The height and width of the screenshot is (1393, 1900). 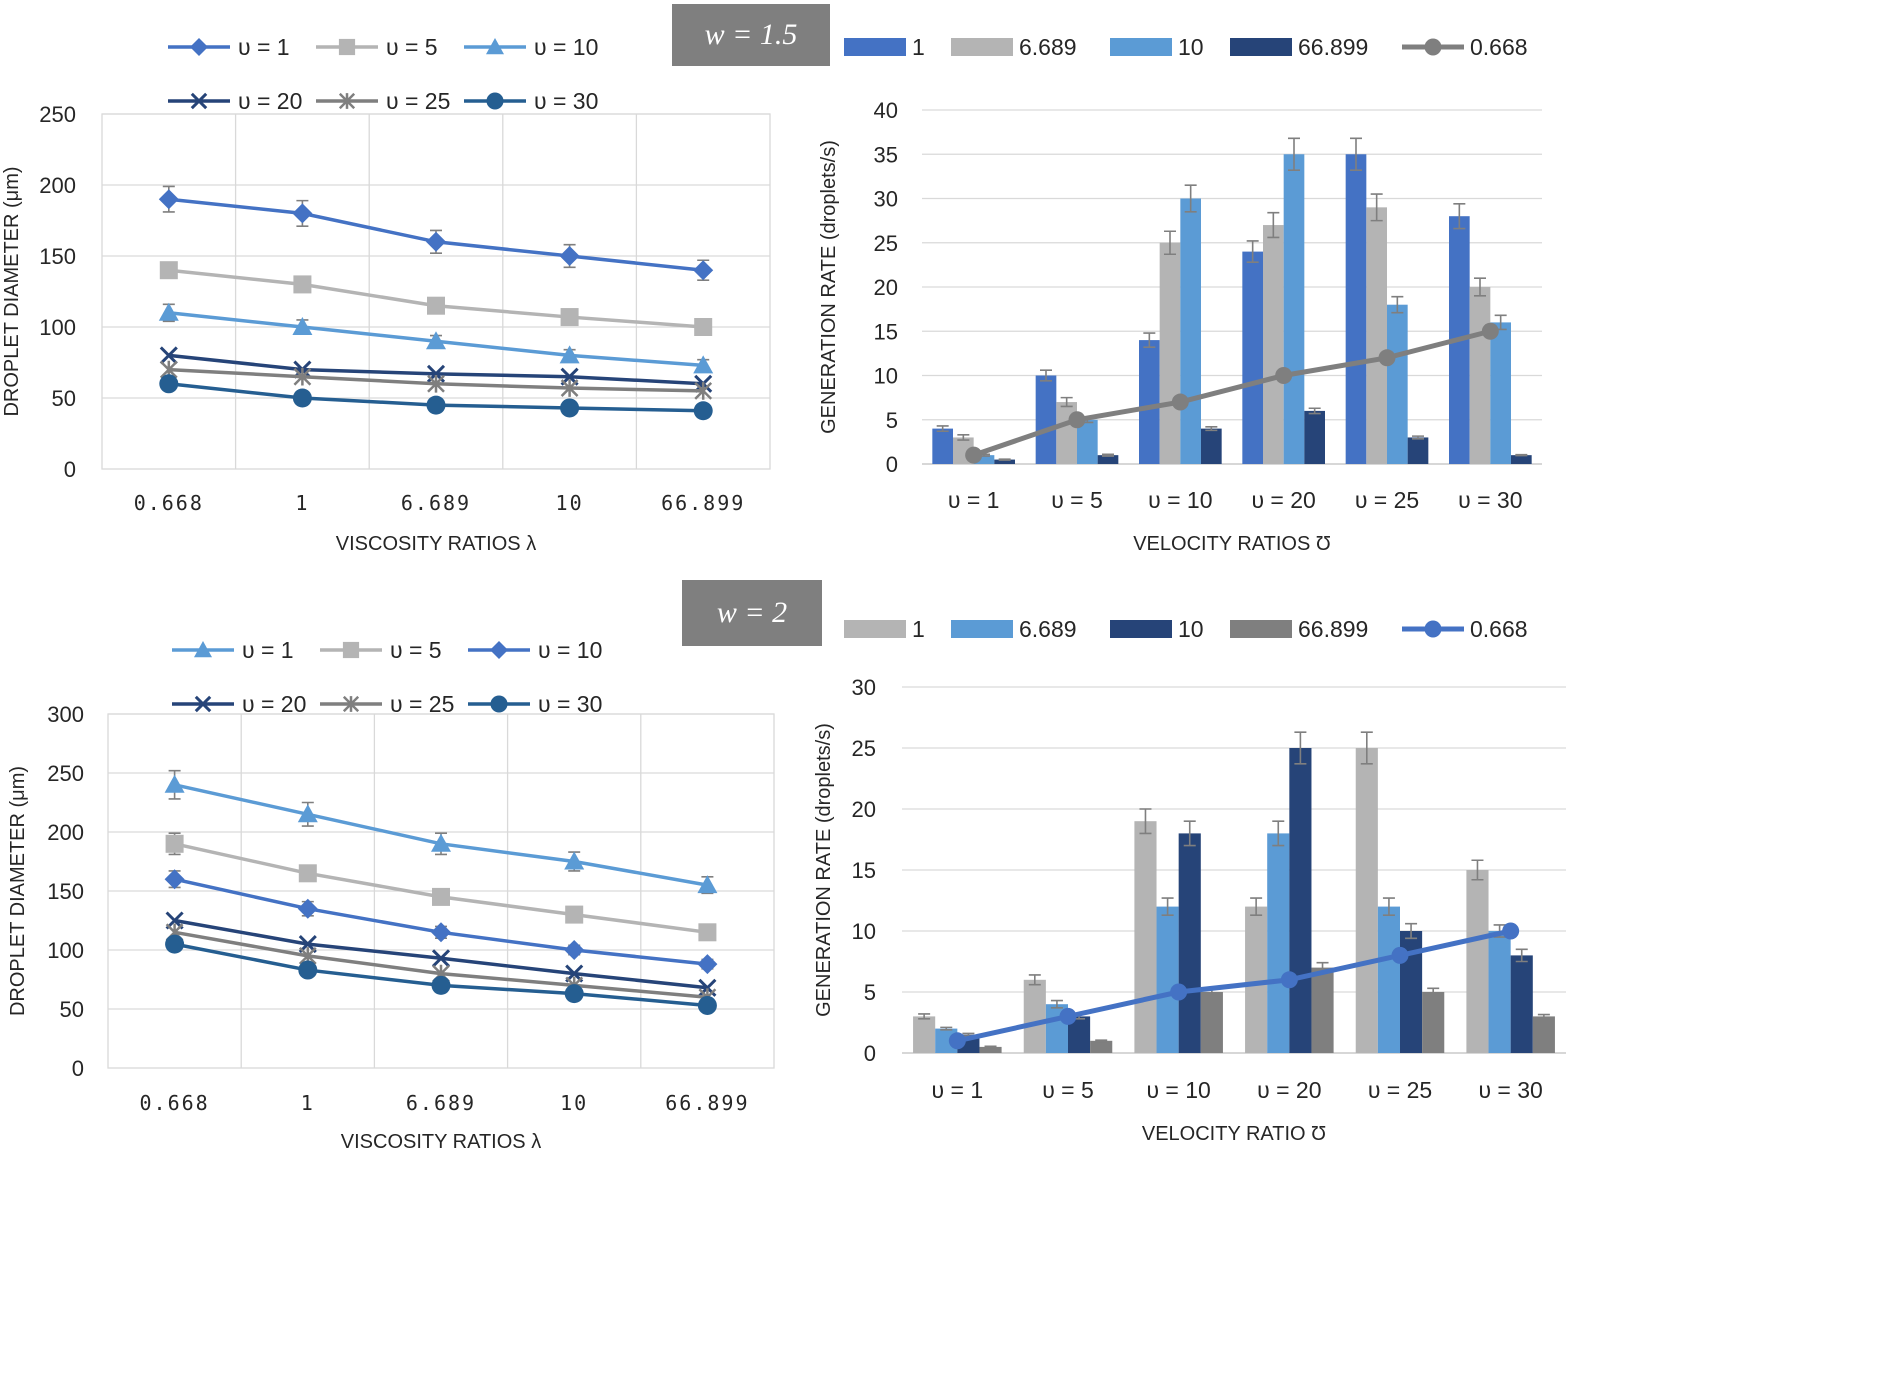 I want to click on y-tick-label: 25, so click(x=886, y=243).